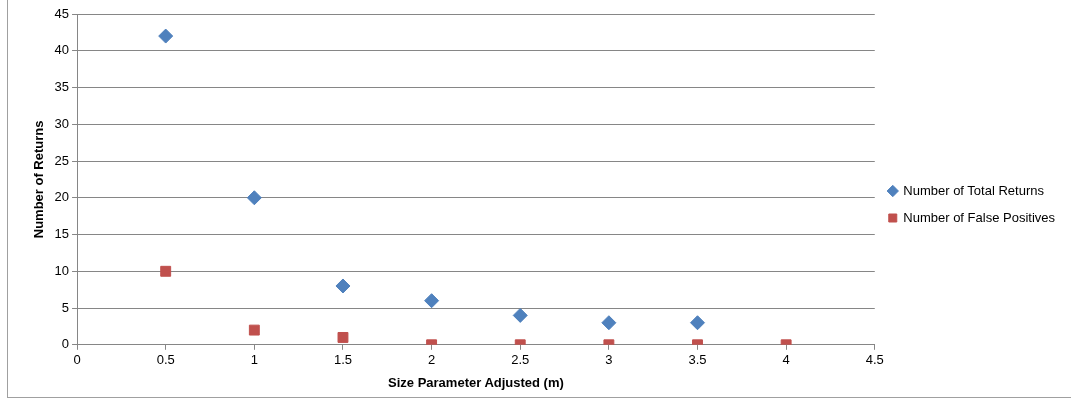  Describe the element at coordinates (609, 360) in the screenshot. I see `x-tick-label: 3` at that location.